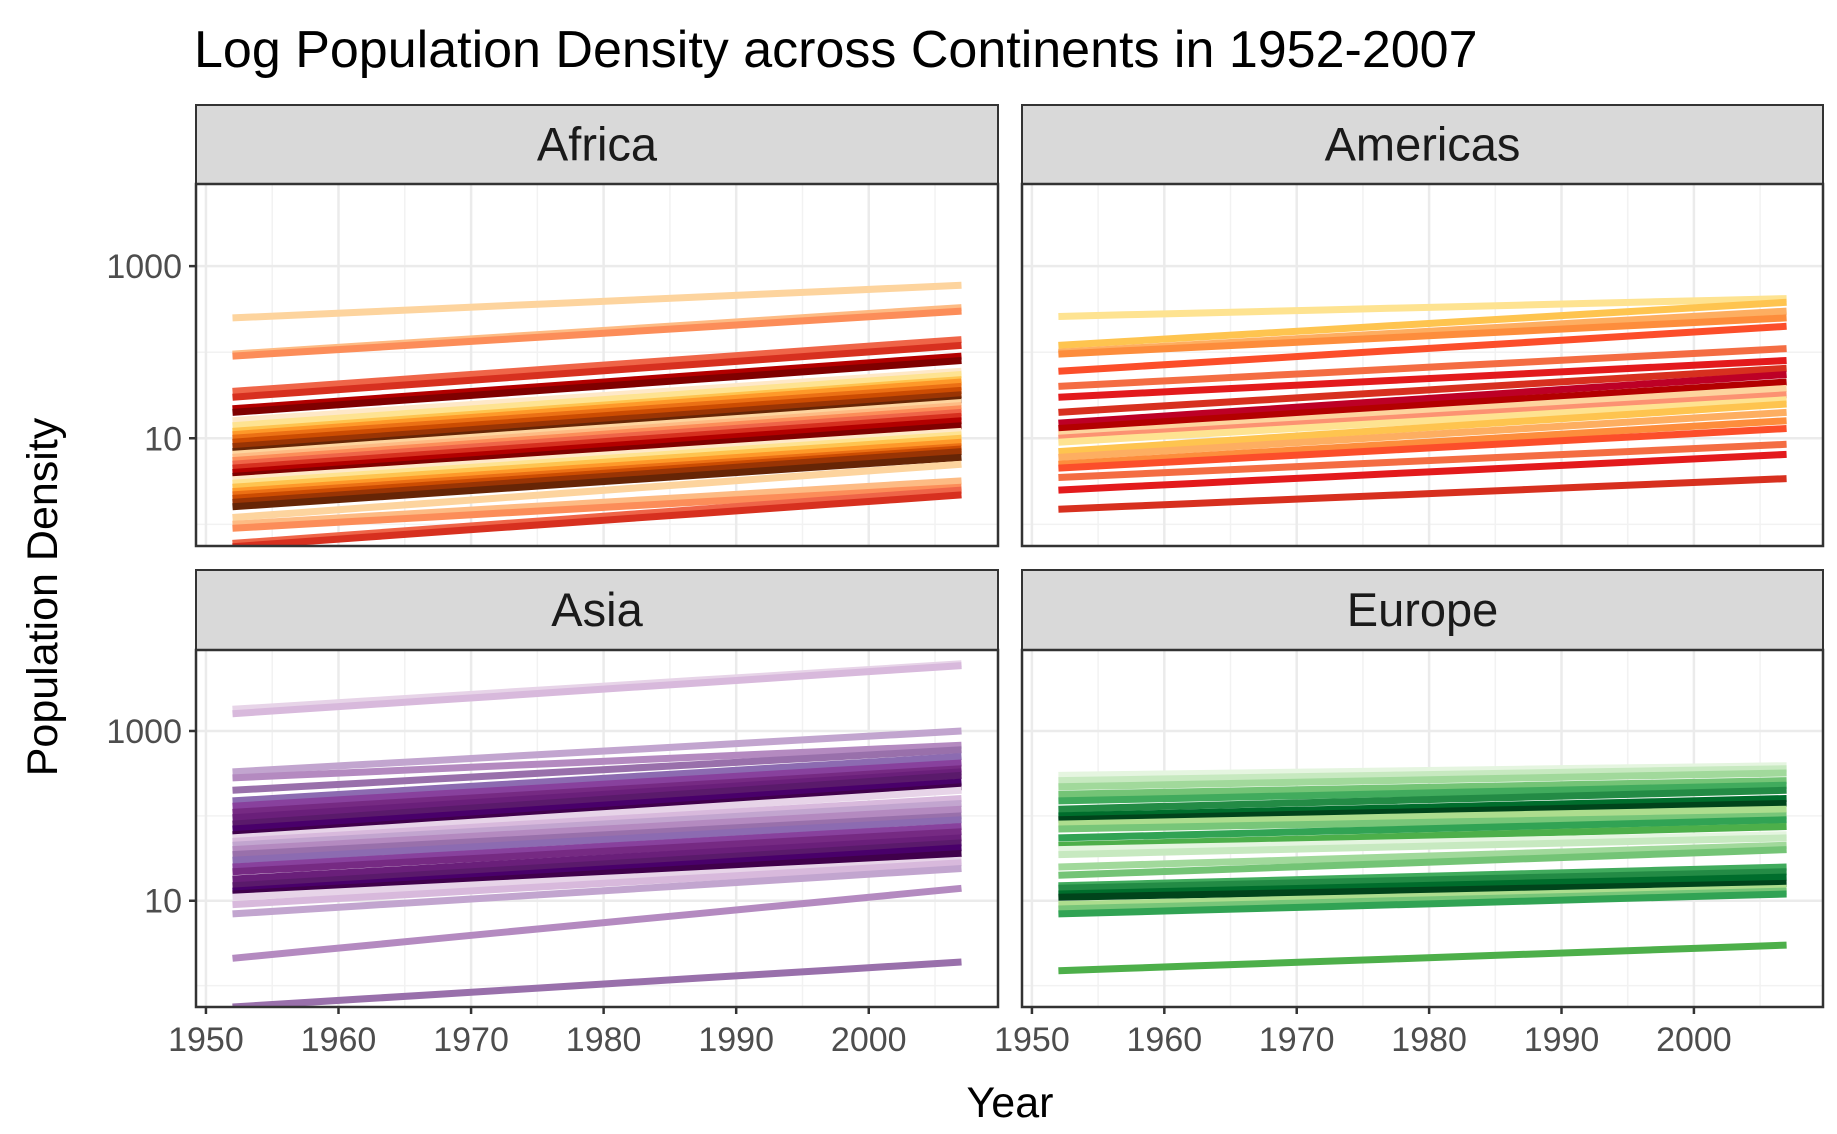 This screenshot has height=1134, width=1837. What do you see at coordinates (1010, 1103) in the screenshot?
I see `x-axis-title: Year` at bounding box center [1010, 1103].